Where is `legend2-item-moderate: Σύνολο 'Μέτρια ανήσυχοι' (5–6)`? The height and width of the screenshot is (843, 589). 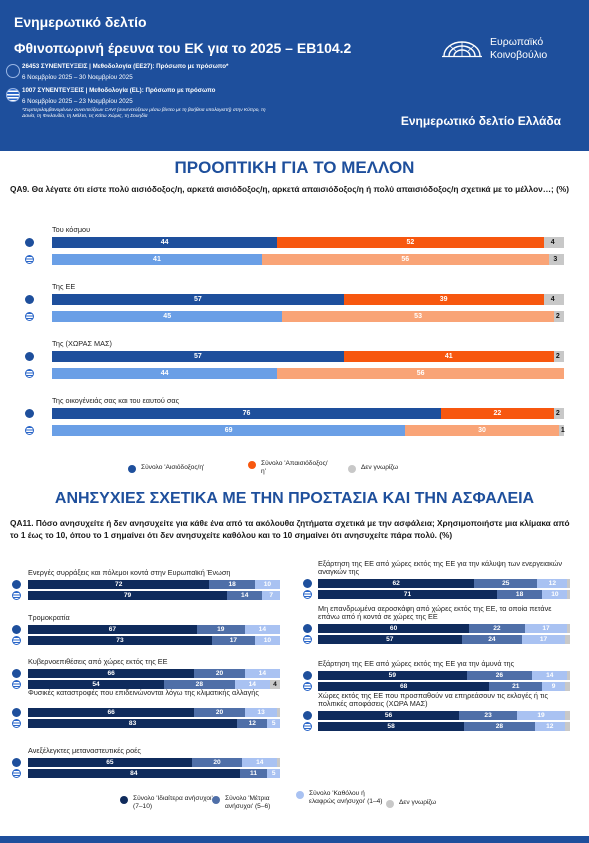 legend2-item-moderate: Σύνολο 'Μέτρια ανήσυχοι' (5–6) is located at coordinates (253, 803).